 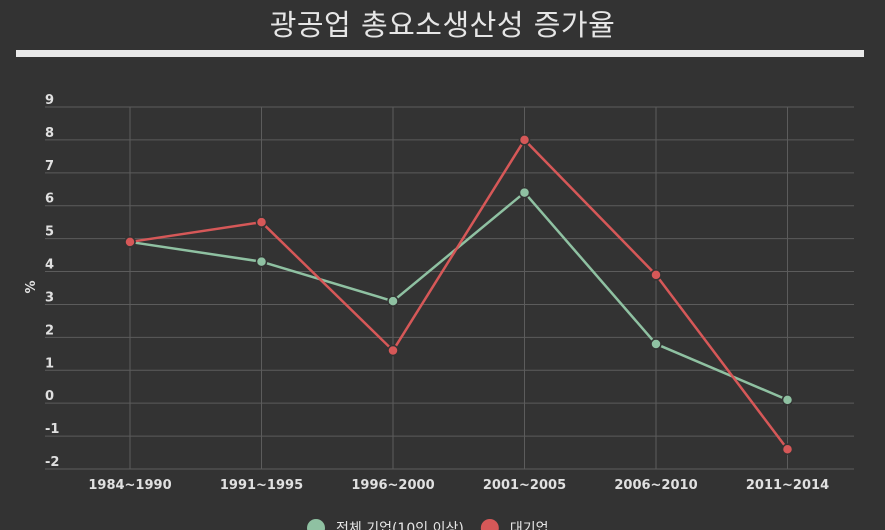 What do you see at coordinates (49, 363) in the screenshot?
I see `y-tick-label: 1` at bounding box center [49, 363].